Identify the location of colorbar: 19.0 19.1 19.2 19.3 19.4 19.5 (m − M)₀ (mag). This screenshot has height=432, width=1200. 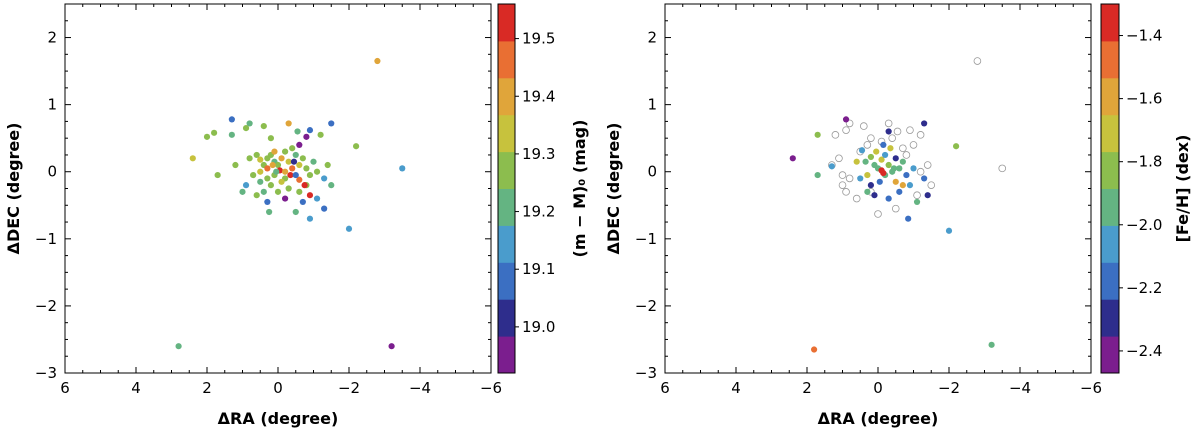
(543, 188).